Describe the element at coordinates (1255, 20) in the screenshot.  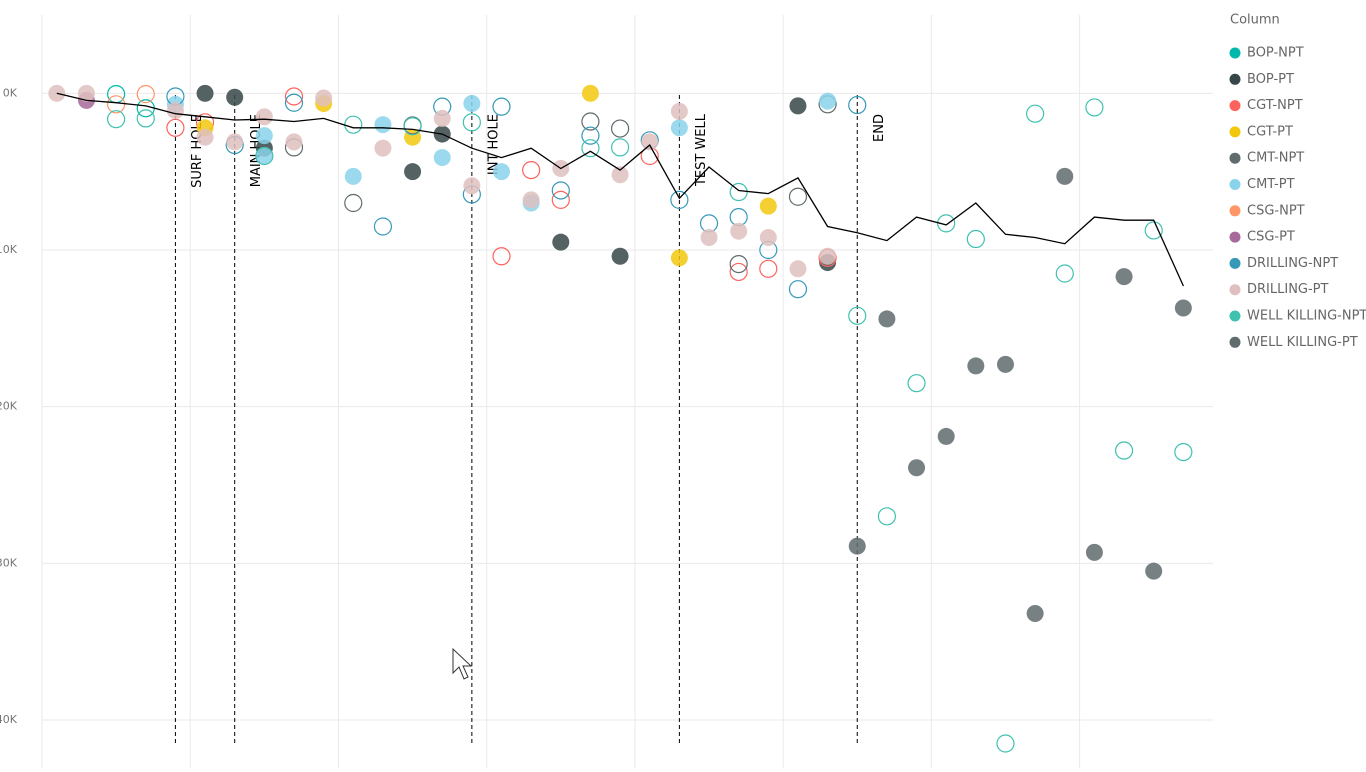
I see `legend-title: Column` at that location.